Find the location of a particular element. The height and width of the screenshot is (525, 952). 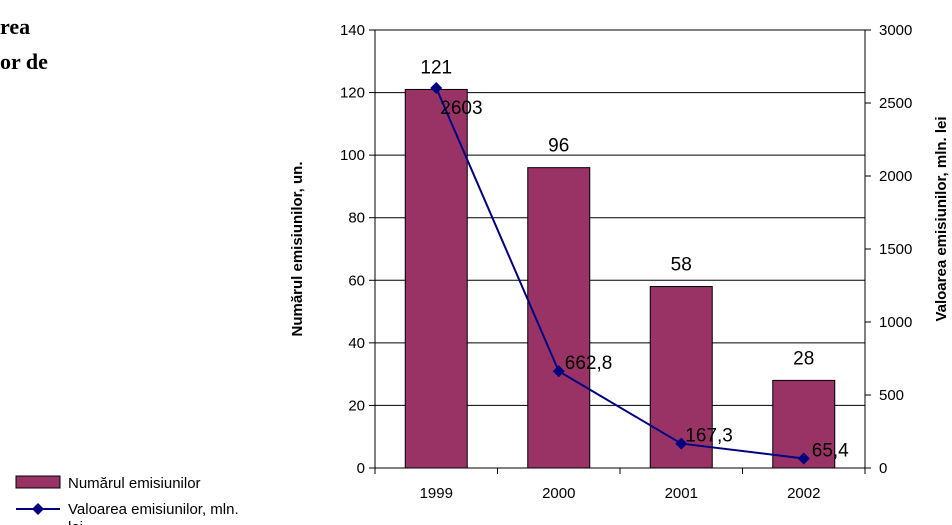

y-left-tick-label: 60 is located at coordinates (356, 280).